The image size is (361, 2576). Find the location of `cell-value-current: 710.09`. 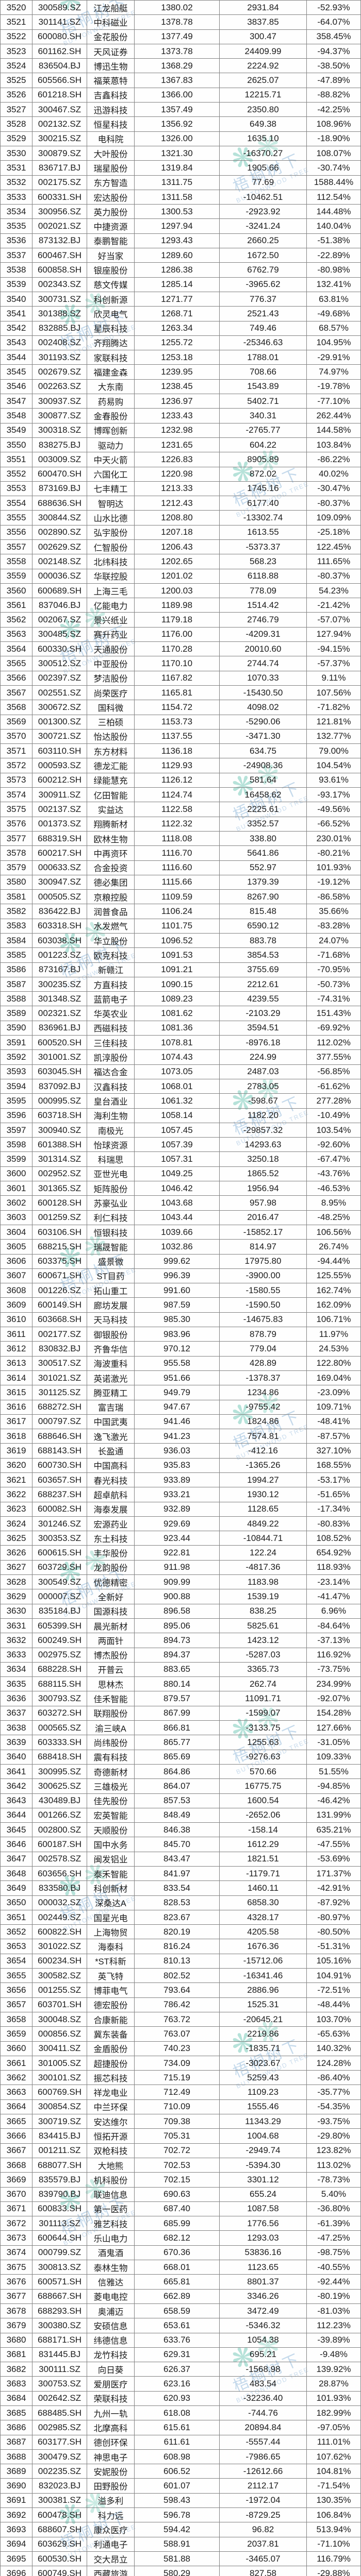

cell-value-current: 710.09 is located at coordinates (177, 2107).